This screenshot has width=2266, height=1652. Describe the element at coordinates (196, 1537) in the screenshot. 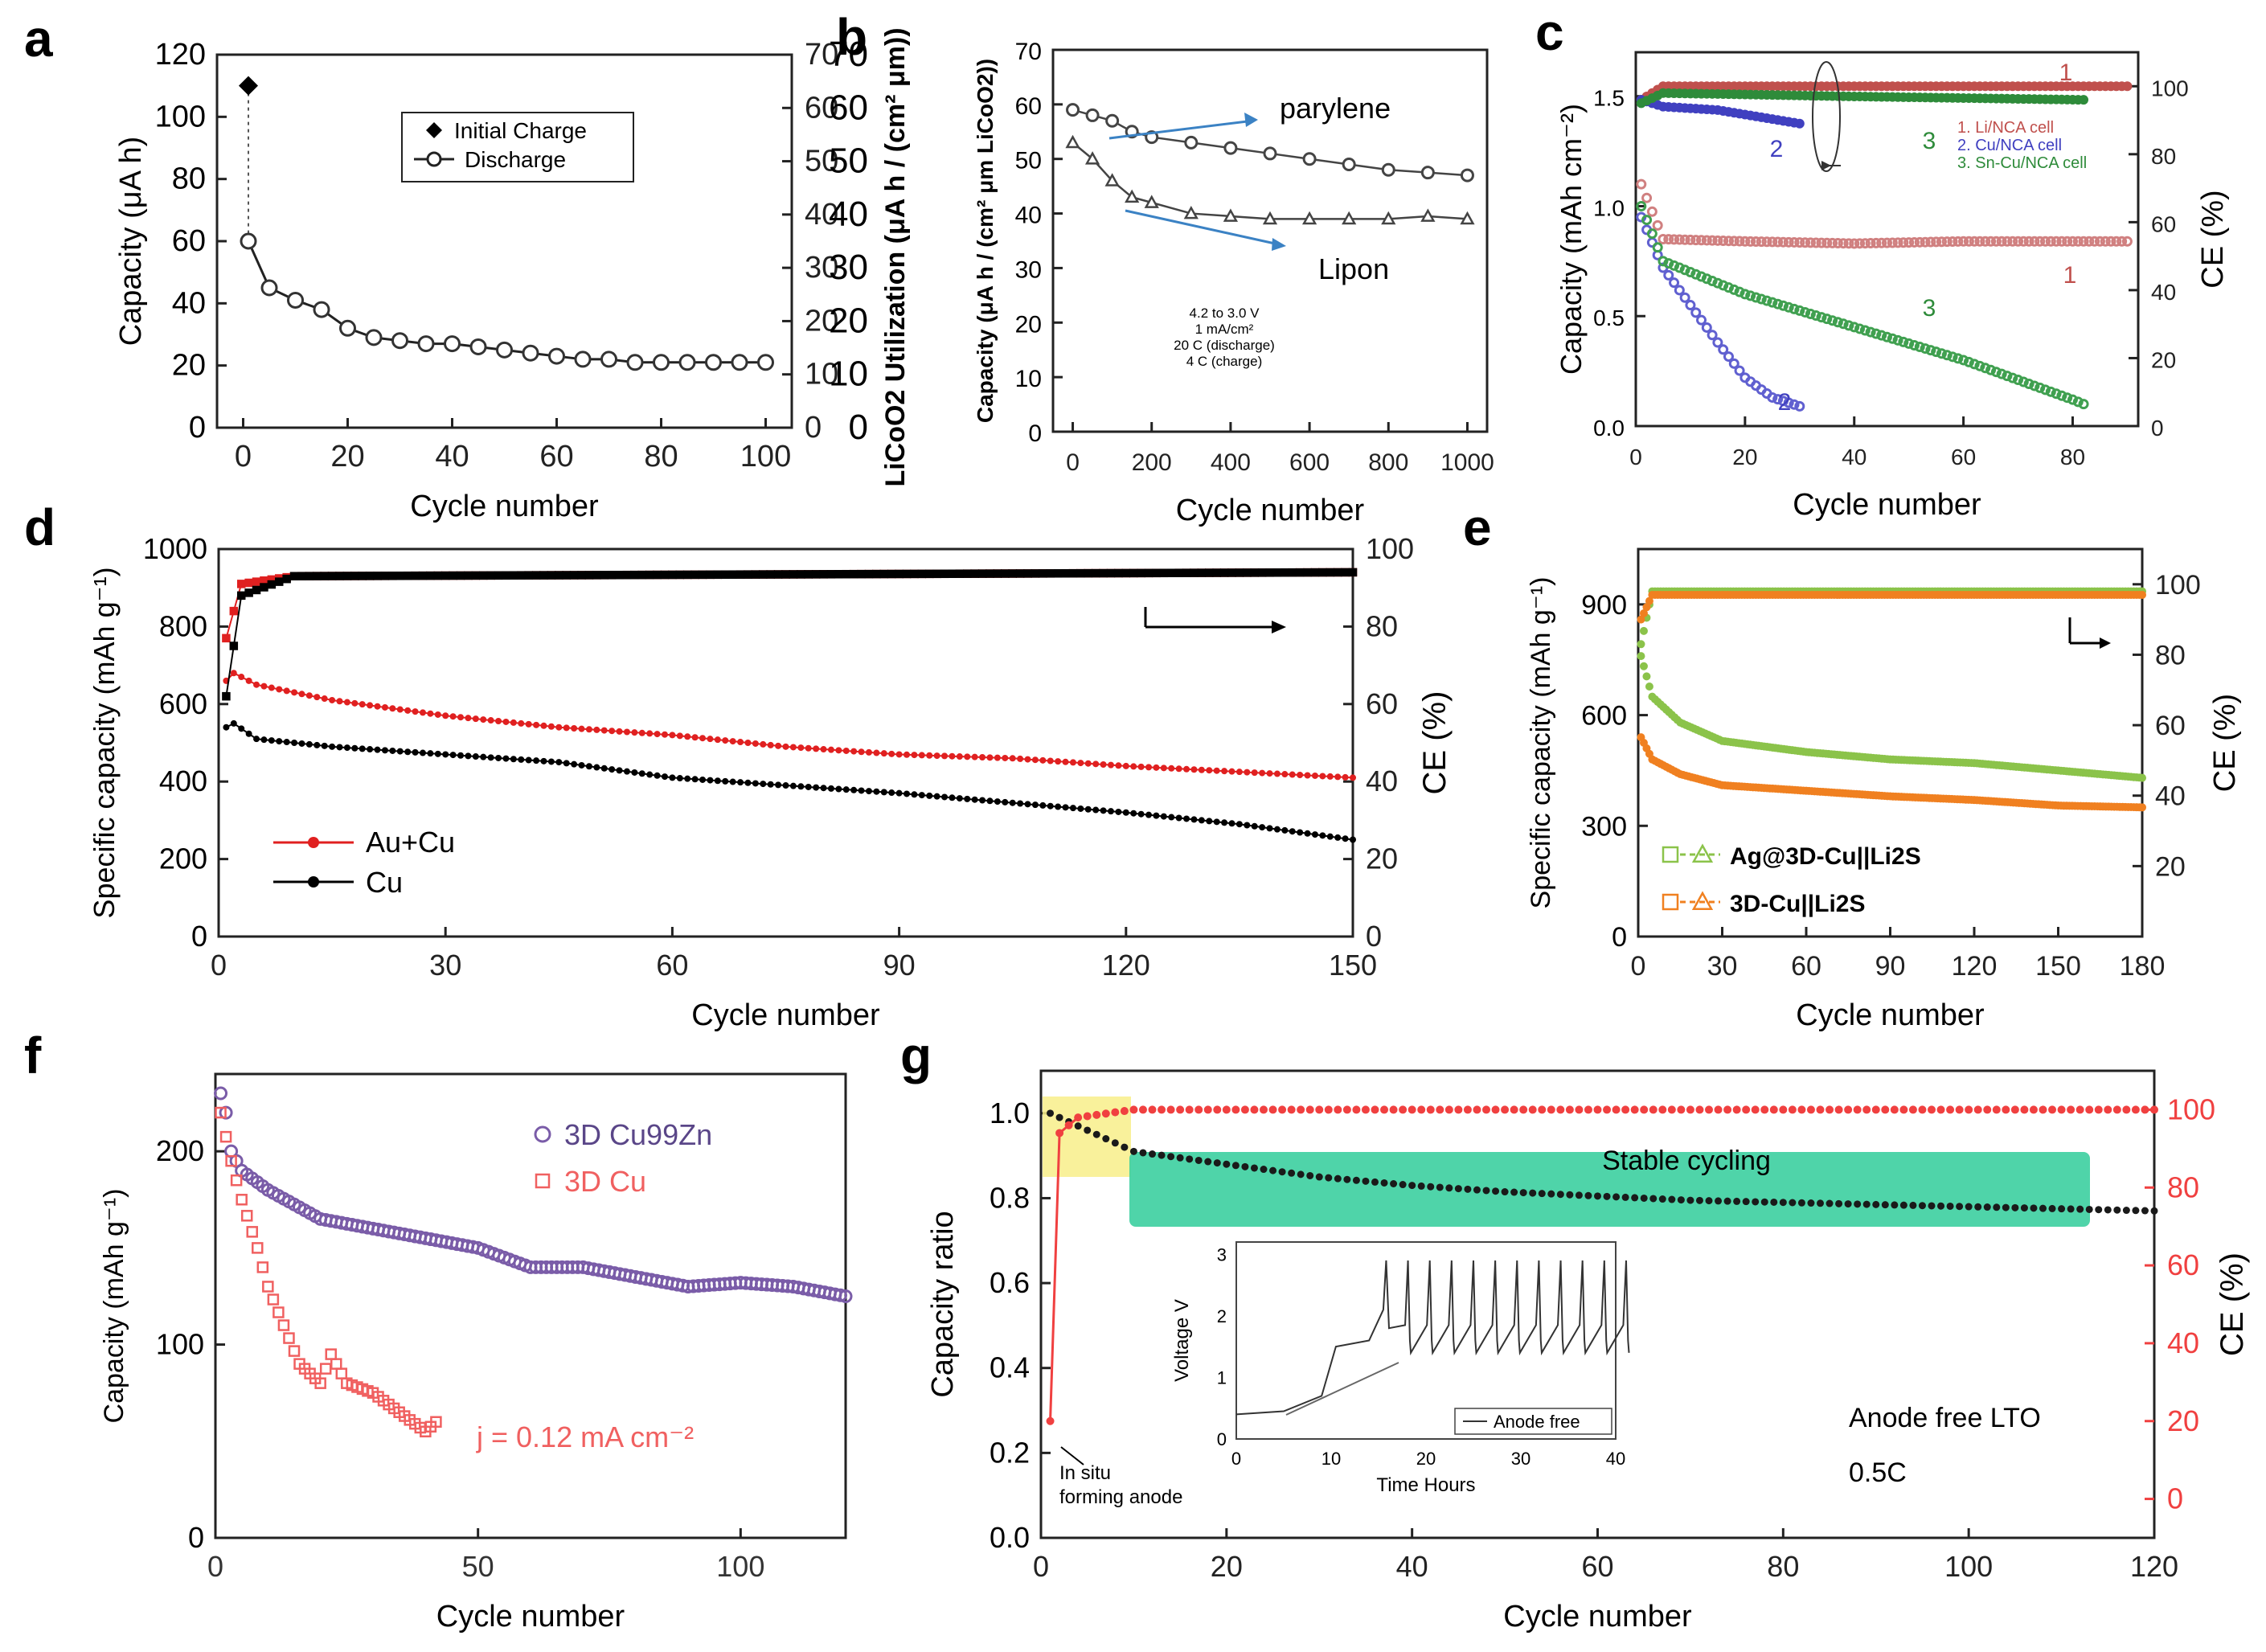

I see `y-tick-label-f: 0` at that location.